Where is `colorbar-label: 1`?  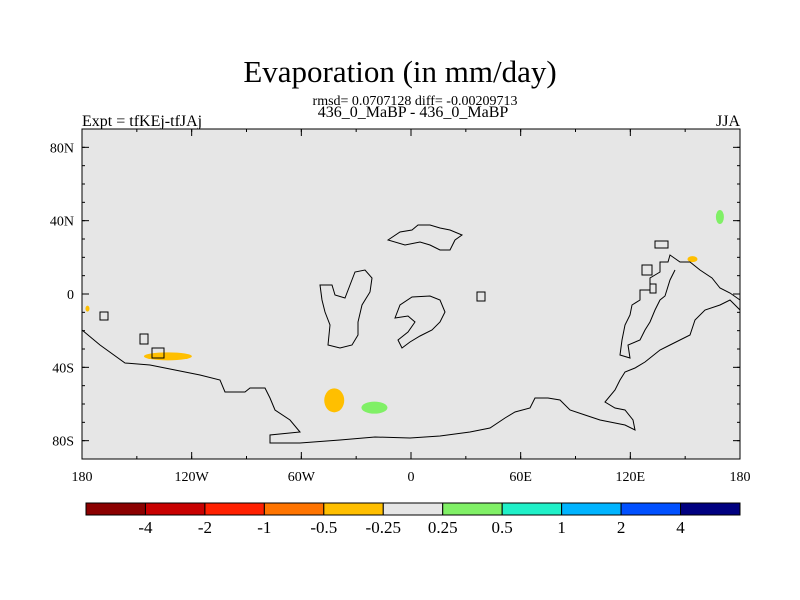
colorbar-label: 1 is located at coordinates (561, 527).